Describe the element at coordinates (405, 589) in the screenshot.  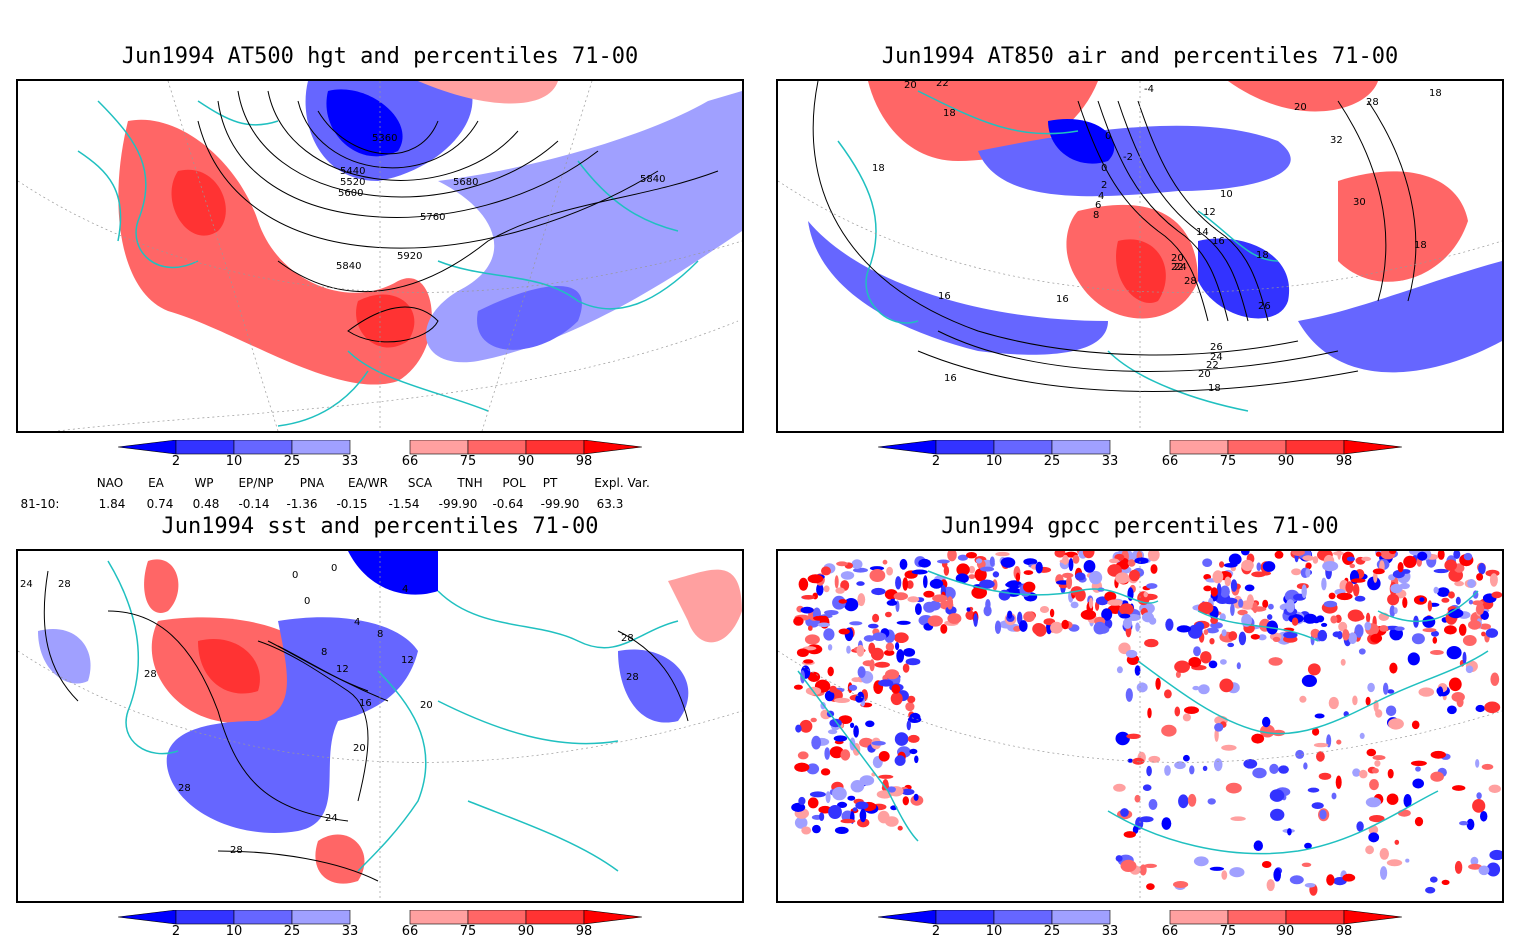
I see `contour-label: 4` at that location.